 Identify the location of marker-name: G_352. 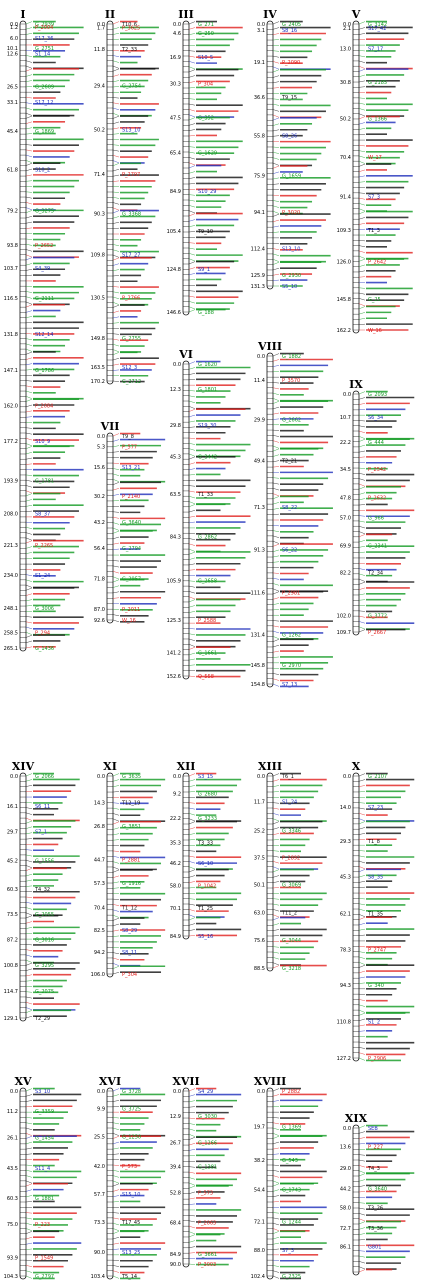
(206, 118).